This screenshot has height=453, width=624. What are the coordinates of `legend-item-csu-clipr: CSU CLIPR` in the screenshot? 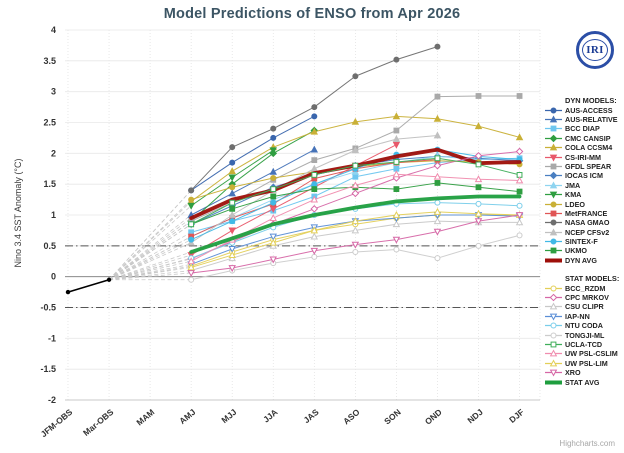 It's located at (584, 306).